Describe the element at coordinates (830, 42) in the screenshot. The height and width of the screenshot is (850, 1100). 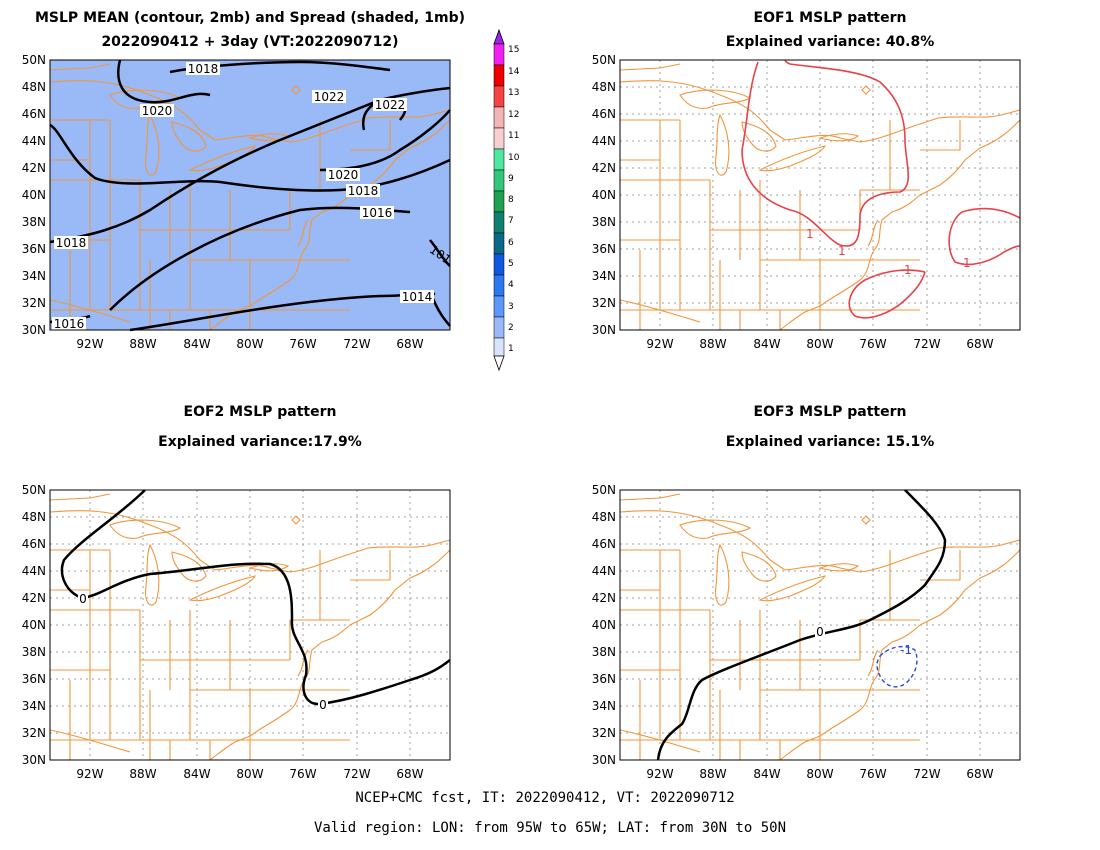
I see `panel-subtitle: Explained variance: 40.8%` at that location.